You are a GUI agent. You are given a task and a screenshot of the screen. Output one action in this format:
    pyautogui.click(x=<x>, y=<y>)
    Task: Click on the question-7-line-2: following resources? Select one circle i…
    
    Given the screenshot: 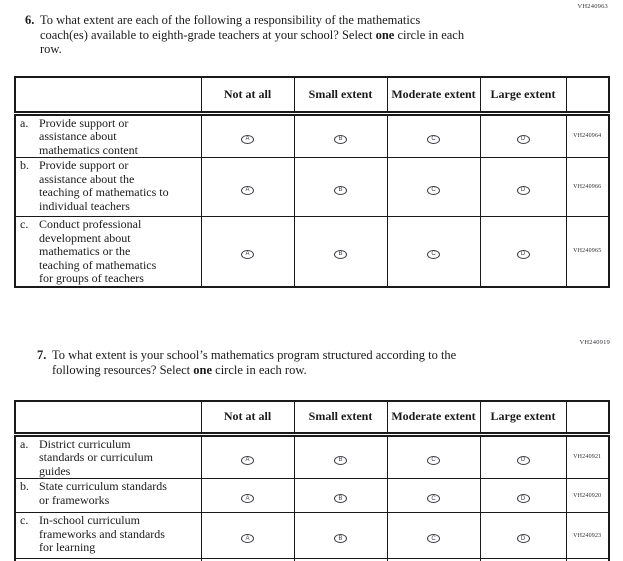 What is the action you would take?
    pyautogui.click(x=179, y=369)
    